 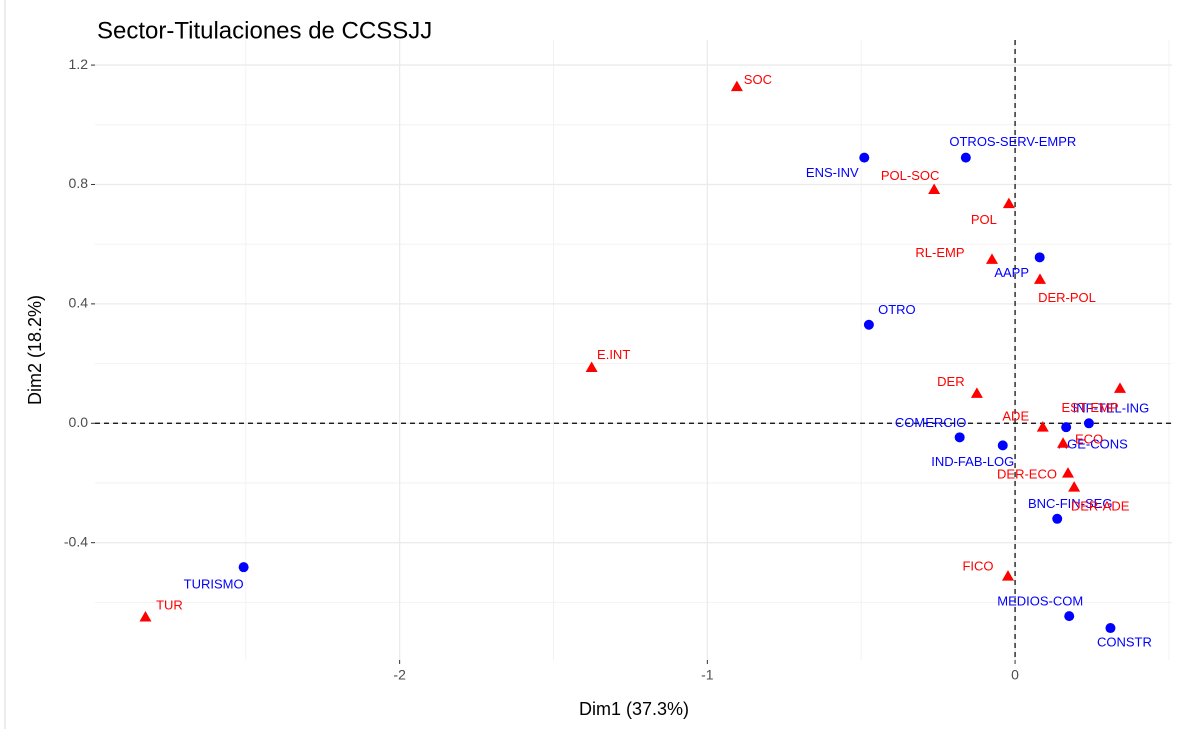 What do you see at coordinates (984, 219) in the screenshot?
I see `point-label: POL` at bounding box center [984, 219].